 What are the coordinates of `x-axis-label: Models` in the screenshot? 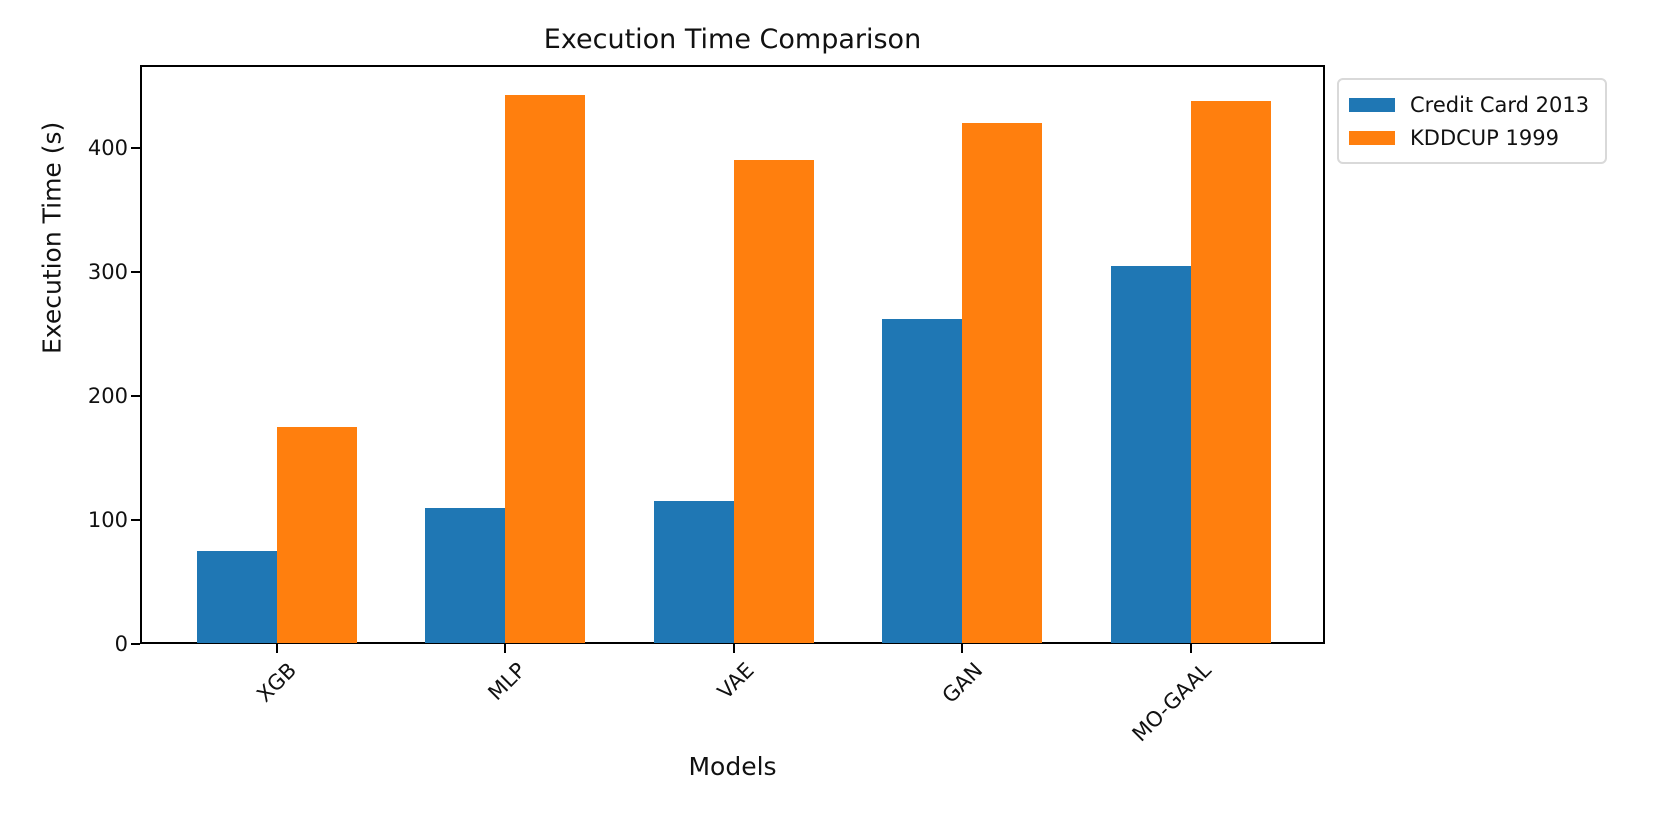 It's located at (732, 766).